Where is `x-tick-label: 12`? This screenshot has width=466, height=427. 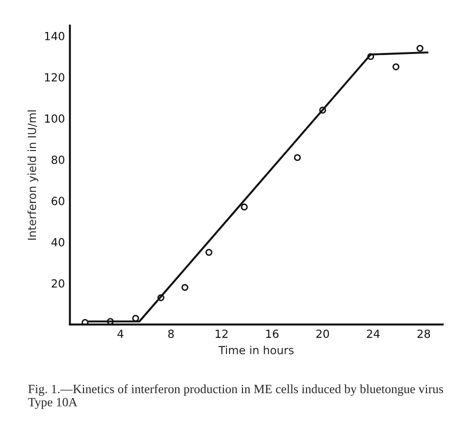
x-tick-label: 12 is located at coordinates (222, 334).